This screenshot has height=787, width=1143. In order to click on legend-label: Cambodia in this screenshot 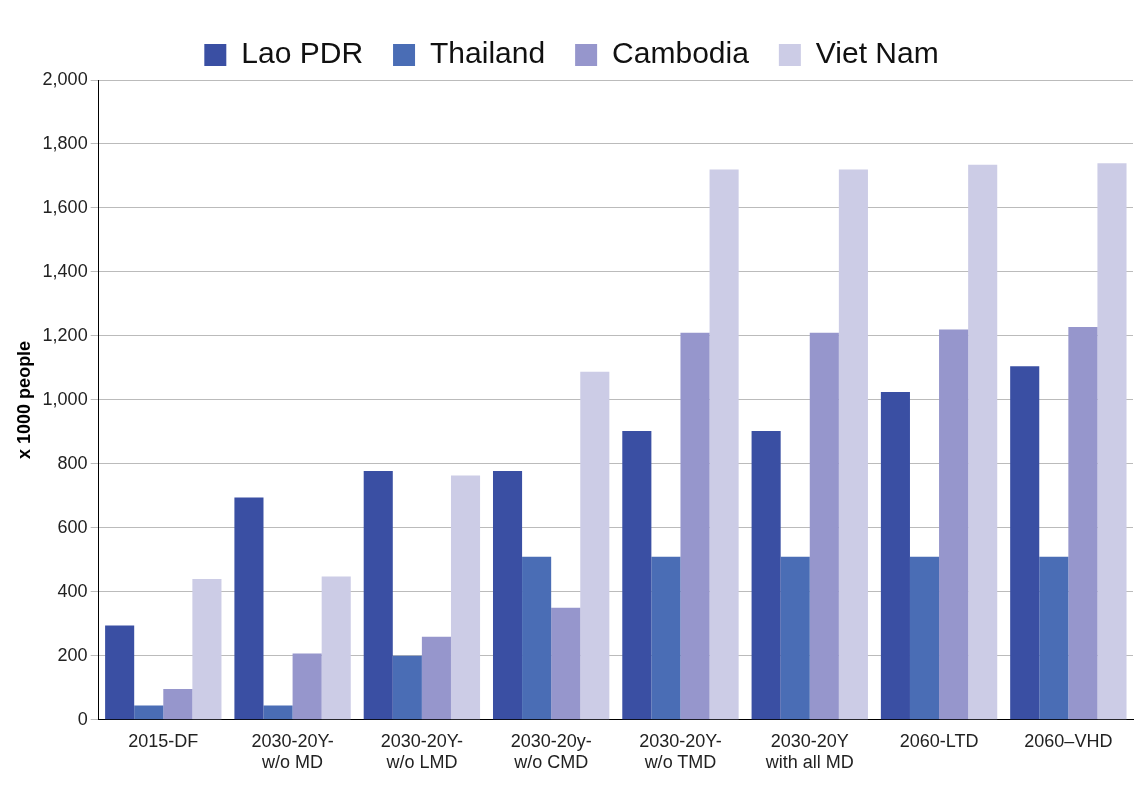, I will do `click(681, 53)`.